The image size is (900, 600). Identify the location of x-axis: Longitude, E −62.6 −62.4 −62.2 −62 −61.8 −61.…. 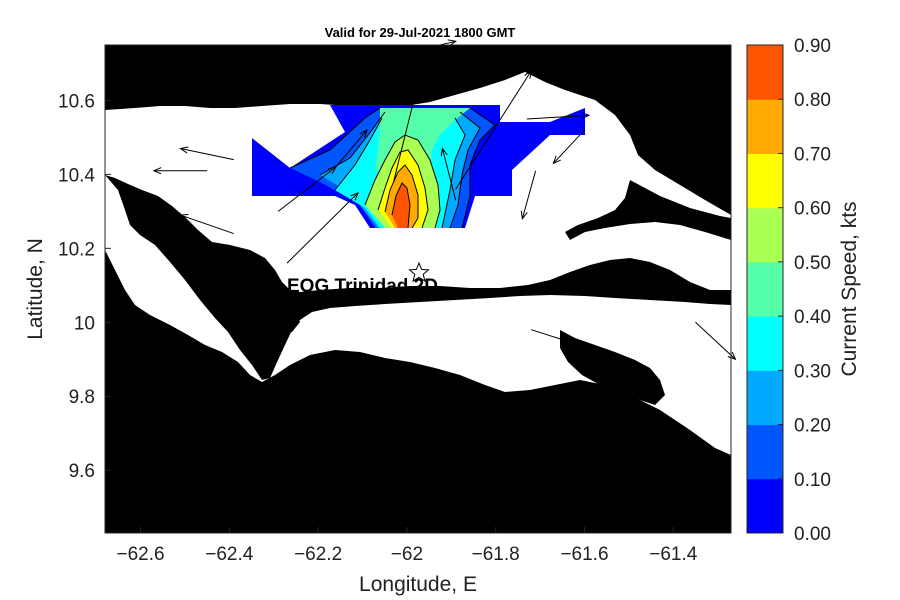
(407, 561).